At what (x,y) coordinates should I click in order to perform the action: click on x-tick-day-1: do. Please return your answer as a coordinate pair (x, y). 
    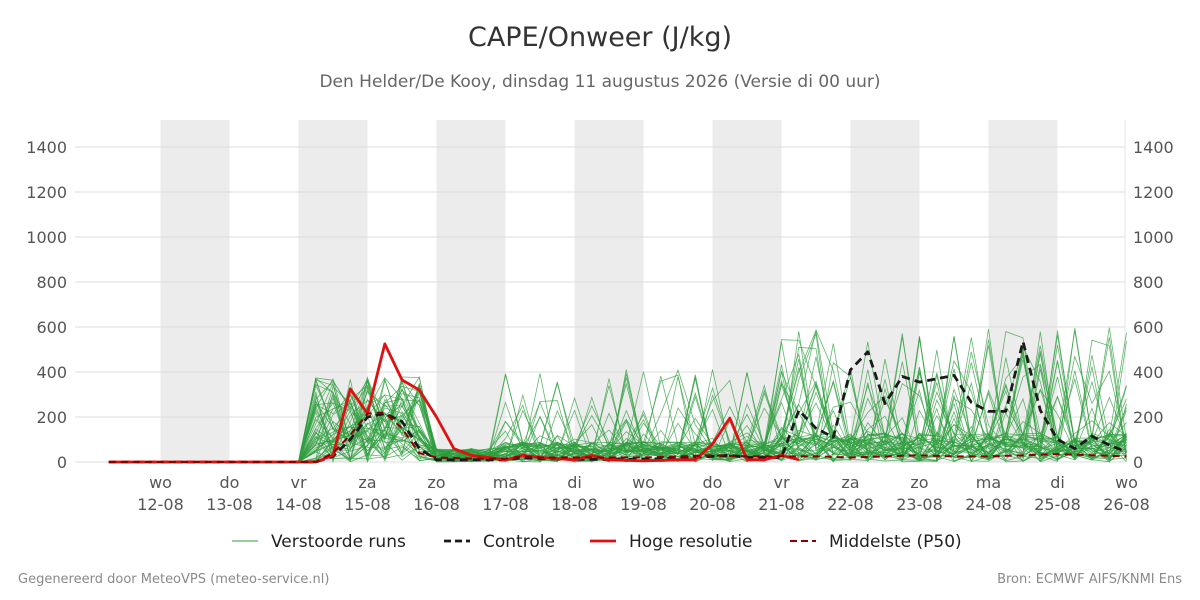
    Looking at the image, I should click on (230, 482).